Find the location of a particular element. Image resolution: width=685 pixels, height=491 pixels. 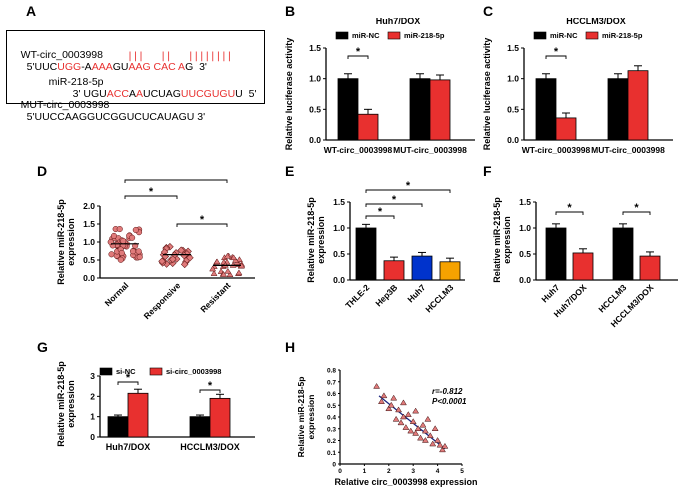

wt-parts-part: AAA is located at coordinates (102, 67).